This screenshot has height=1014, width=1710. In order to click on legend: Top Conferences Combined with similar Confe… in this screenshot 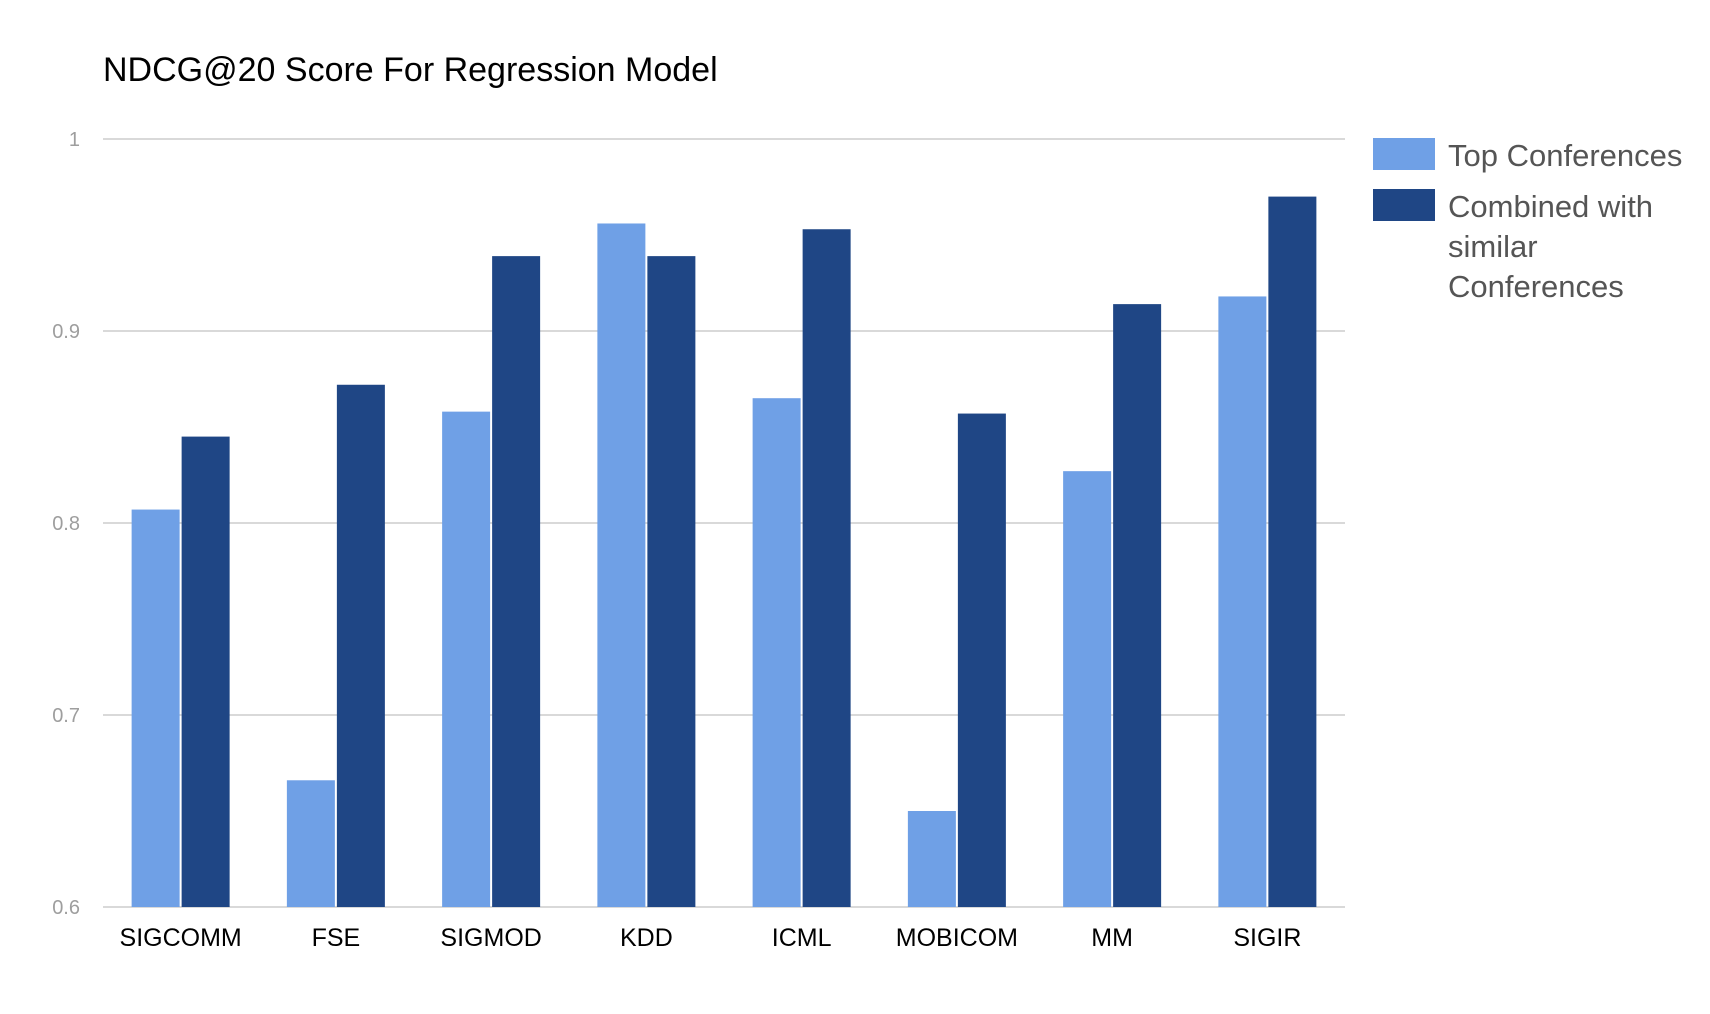, I will do `click(1527, 221)`.